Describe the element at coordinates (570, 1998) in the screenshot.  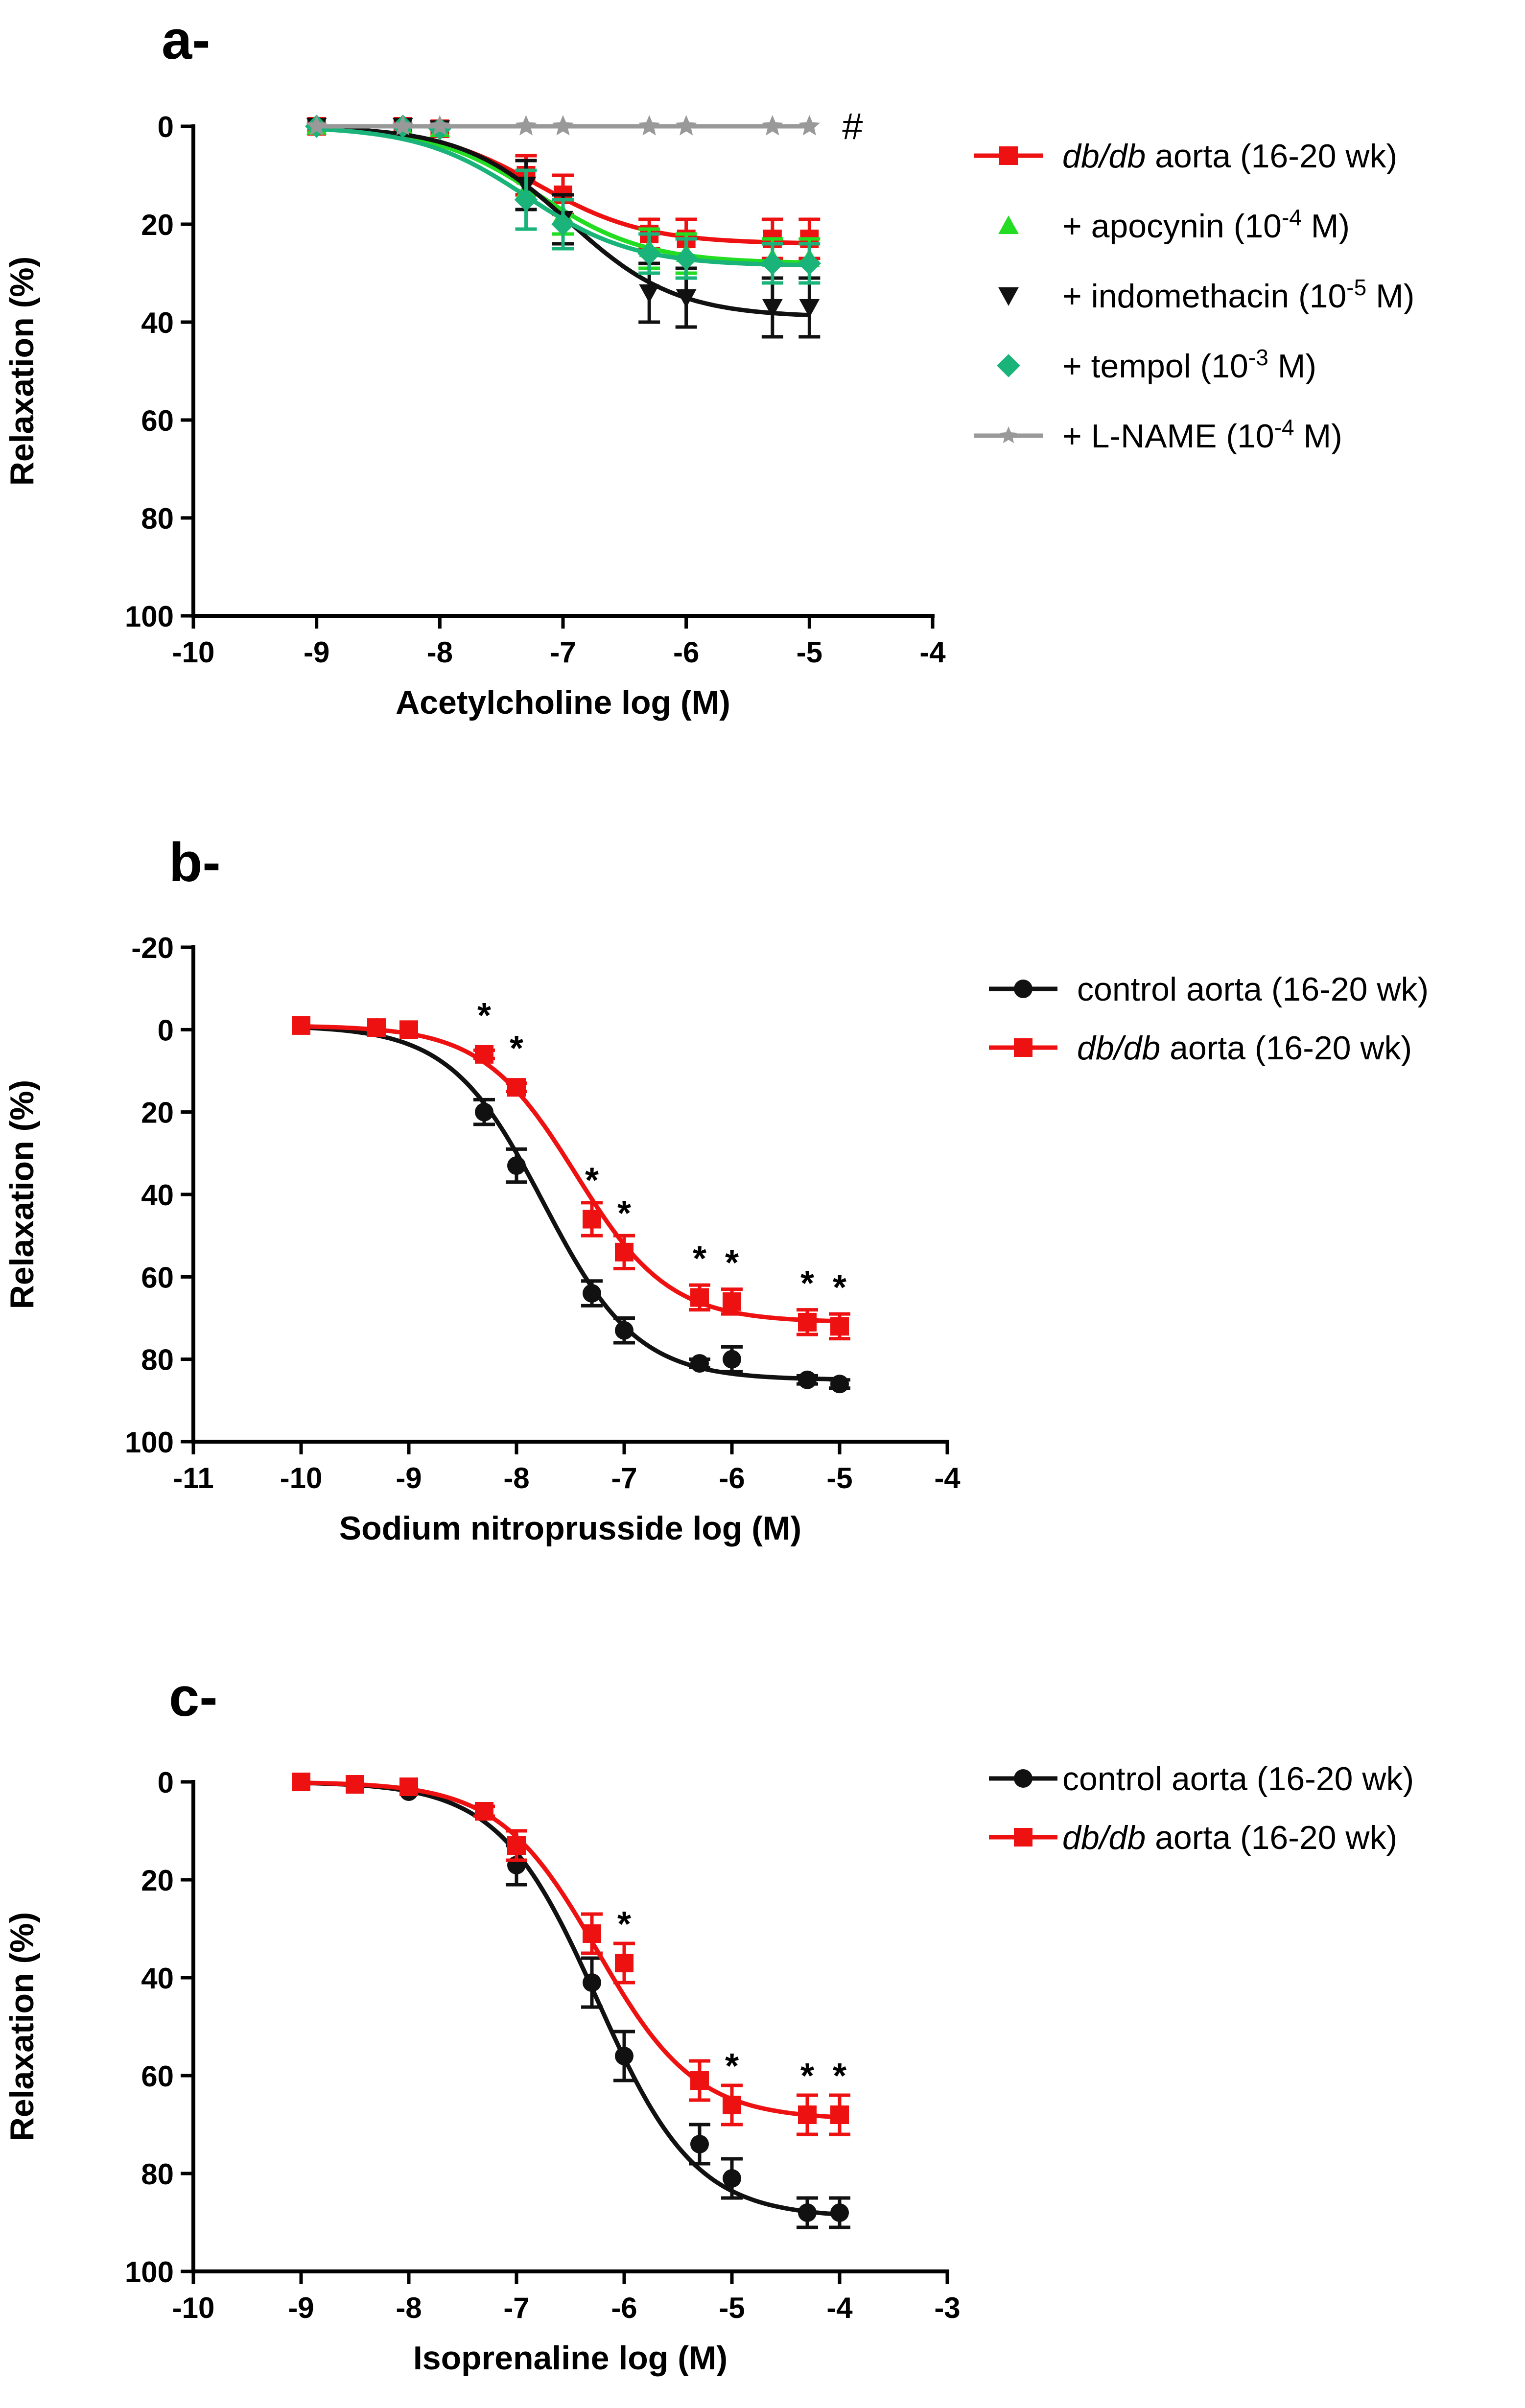
I see `fit-curve` at that location.